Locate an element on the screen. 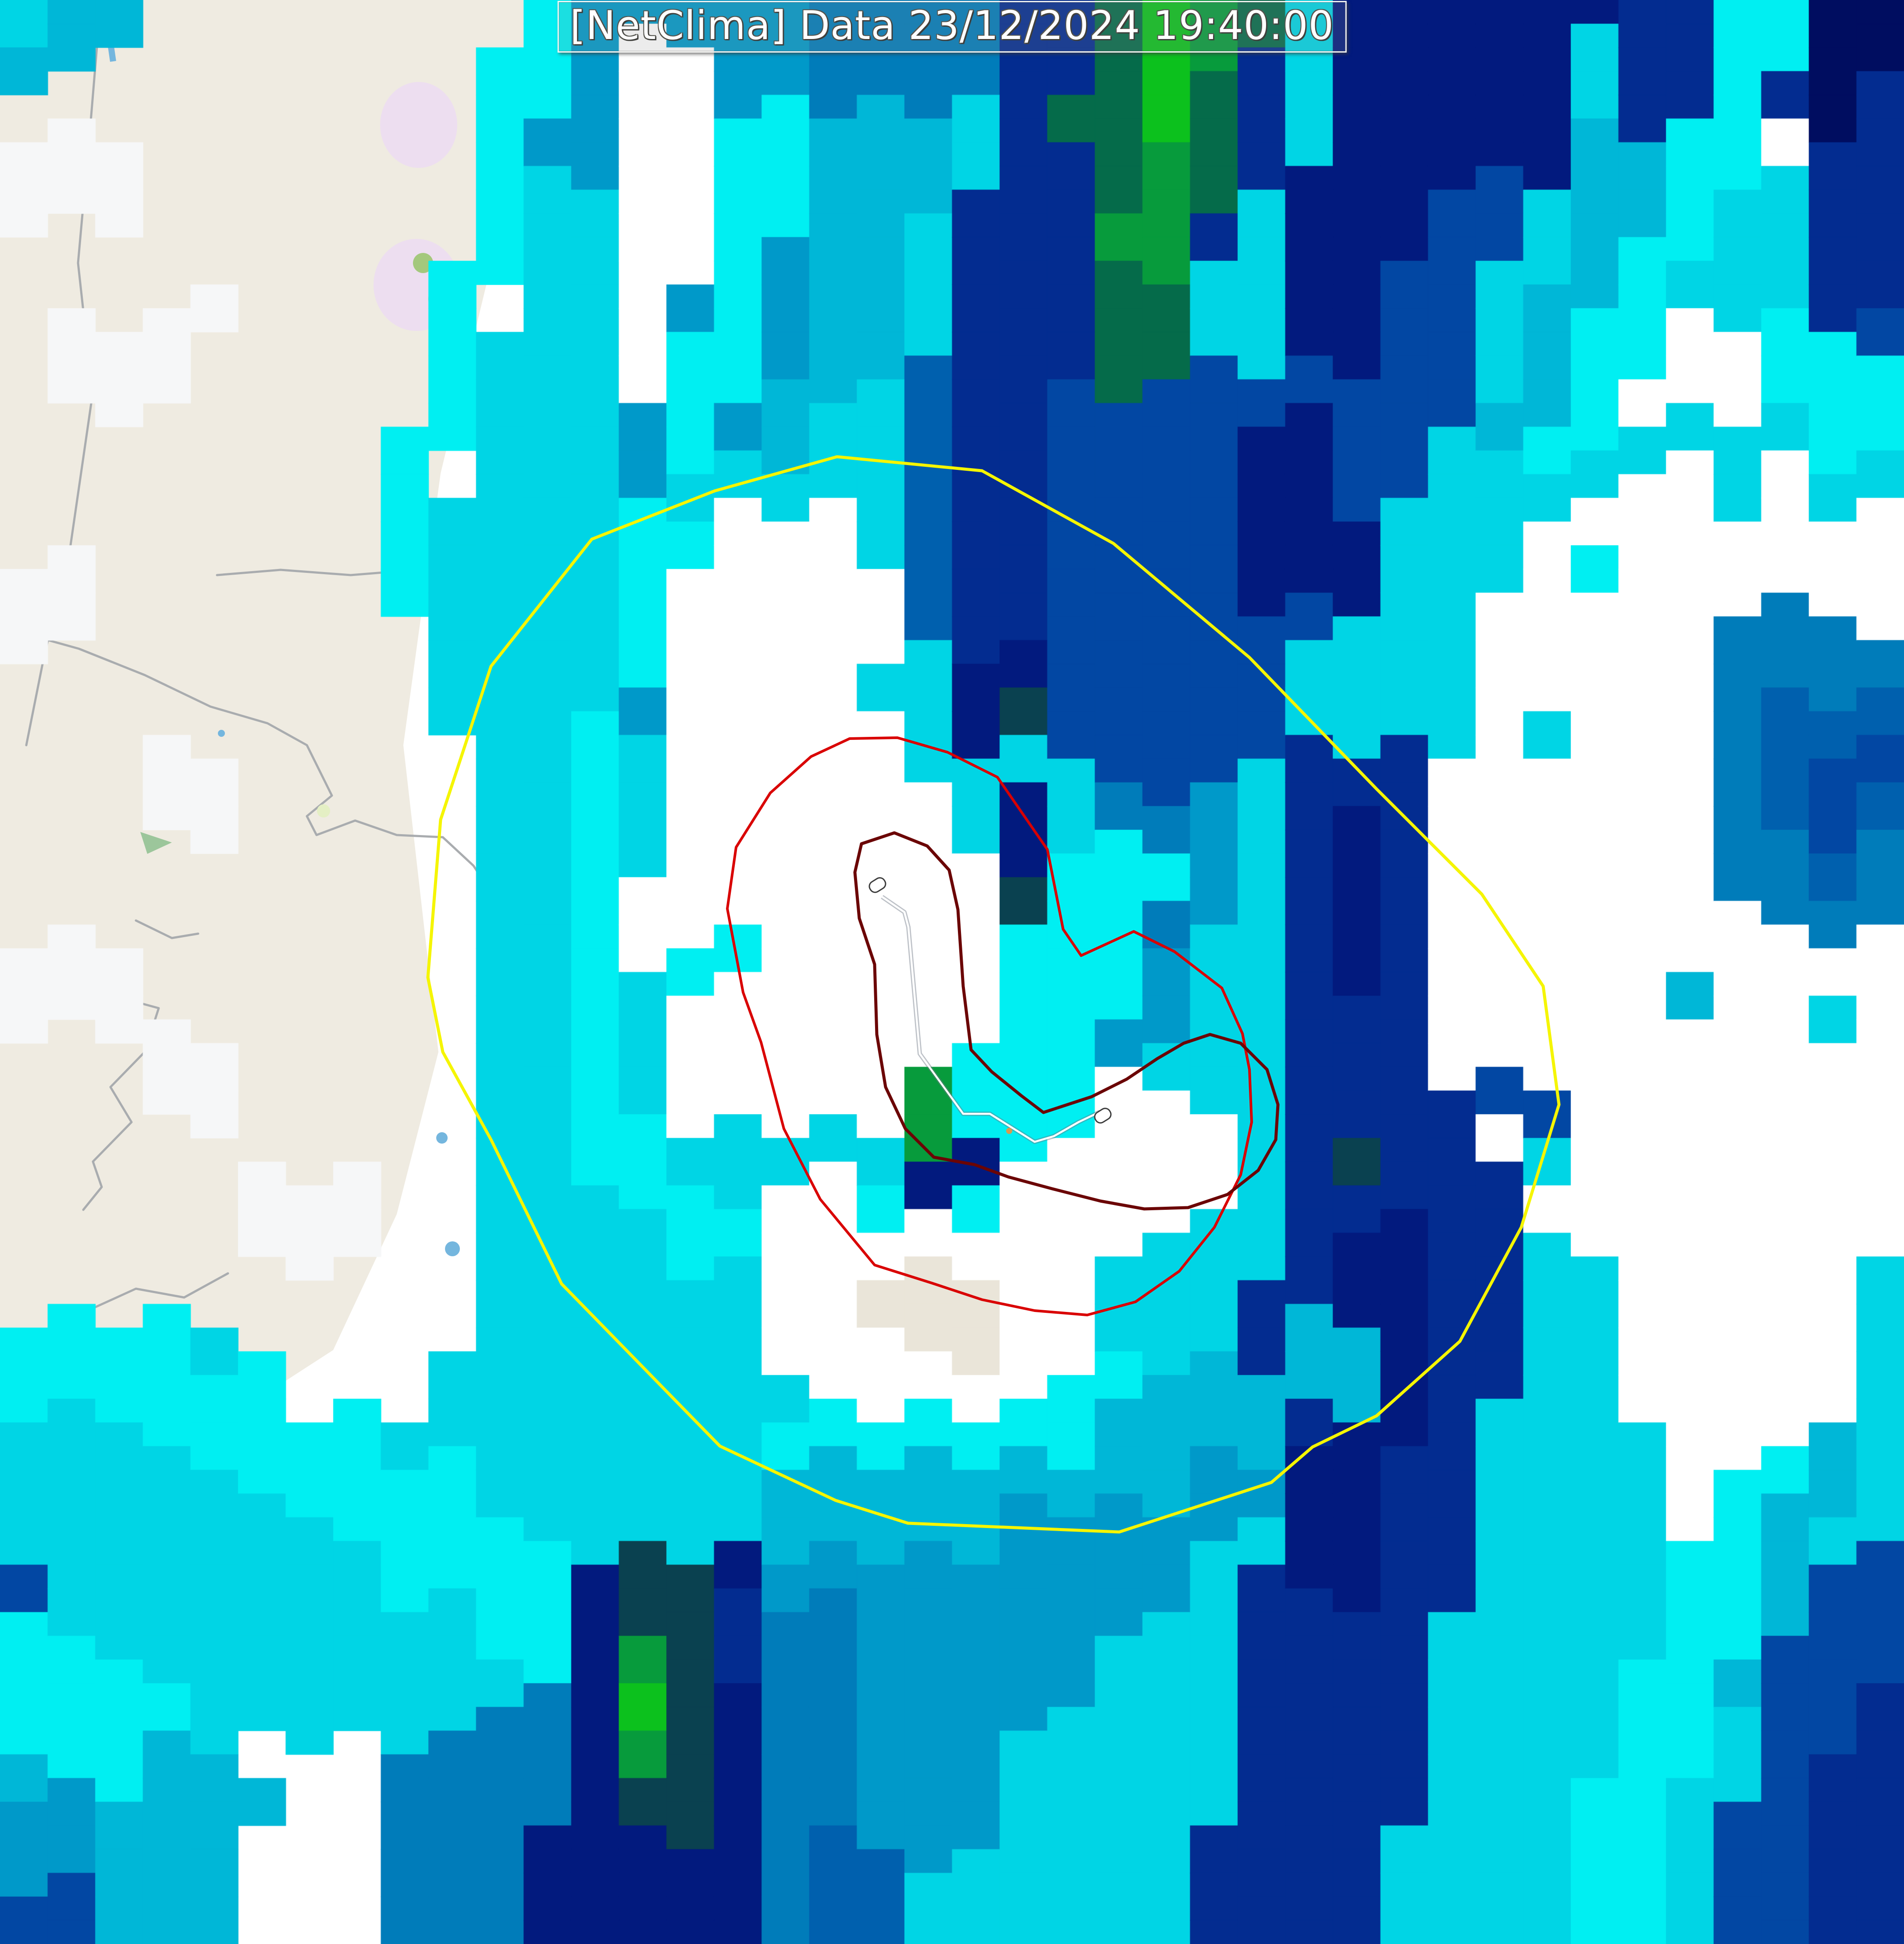 The height and width of the screenshot is (1944, 1904). darkred-storm-contour is located at coordinates (1066, 1021).